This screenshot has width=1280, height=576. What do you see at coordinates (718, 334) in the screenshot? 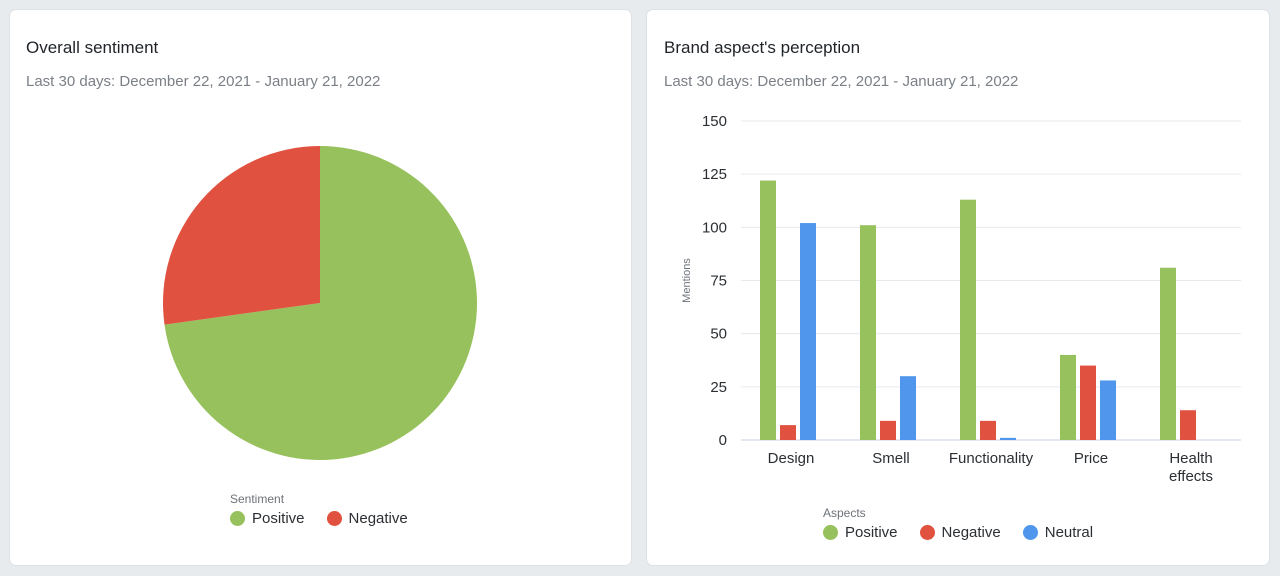
I see `y-tick-label: 50` at bounding box center [718, 334].